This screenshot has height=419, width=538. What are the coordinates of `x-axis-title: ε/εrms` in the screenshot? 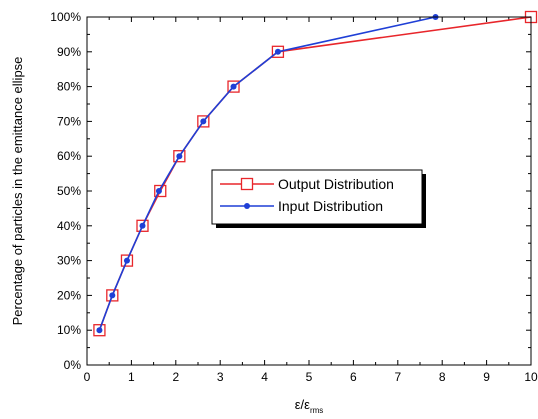 It's located at (309, 406).